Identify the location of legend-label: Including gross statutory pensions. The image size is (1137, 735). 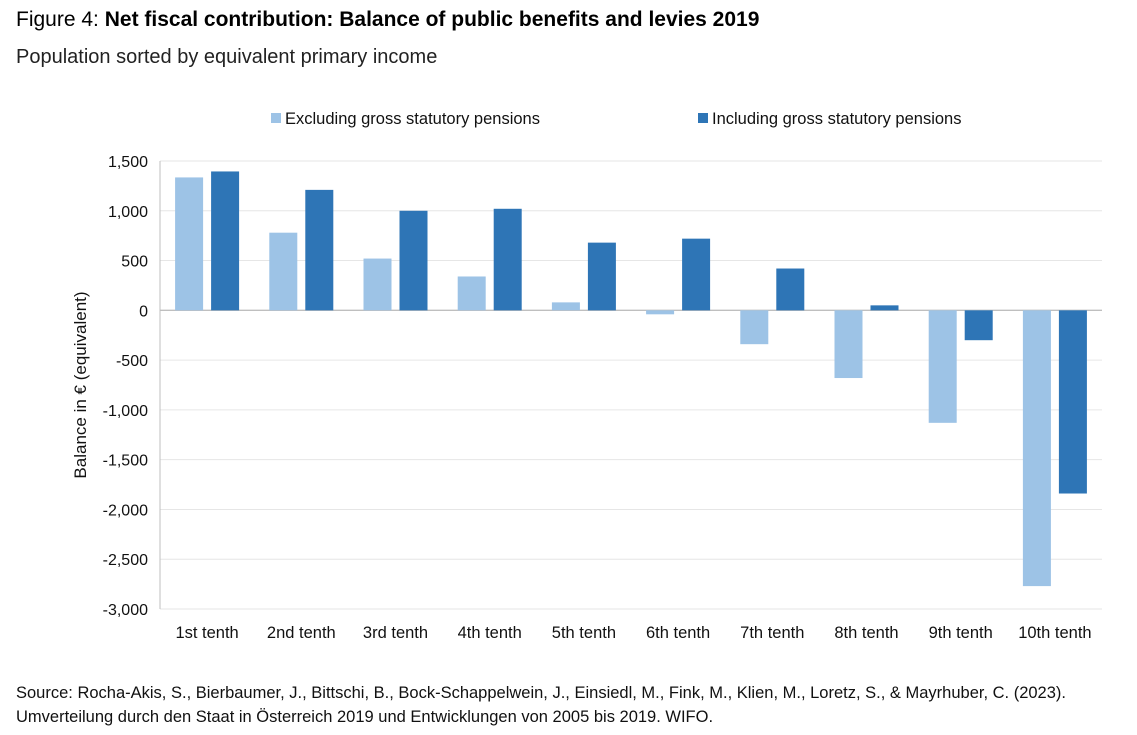
(836, 119).